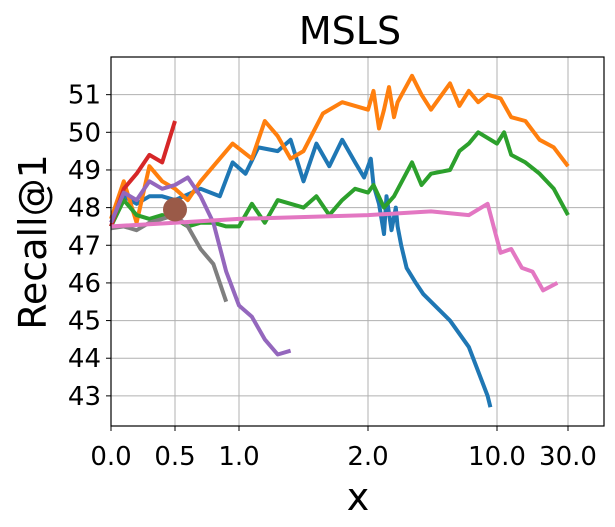  I want to click on x-tick-label: 2.0, so click(367, 457).